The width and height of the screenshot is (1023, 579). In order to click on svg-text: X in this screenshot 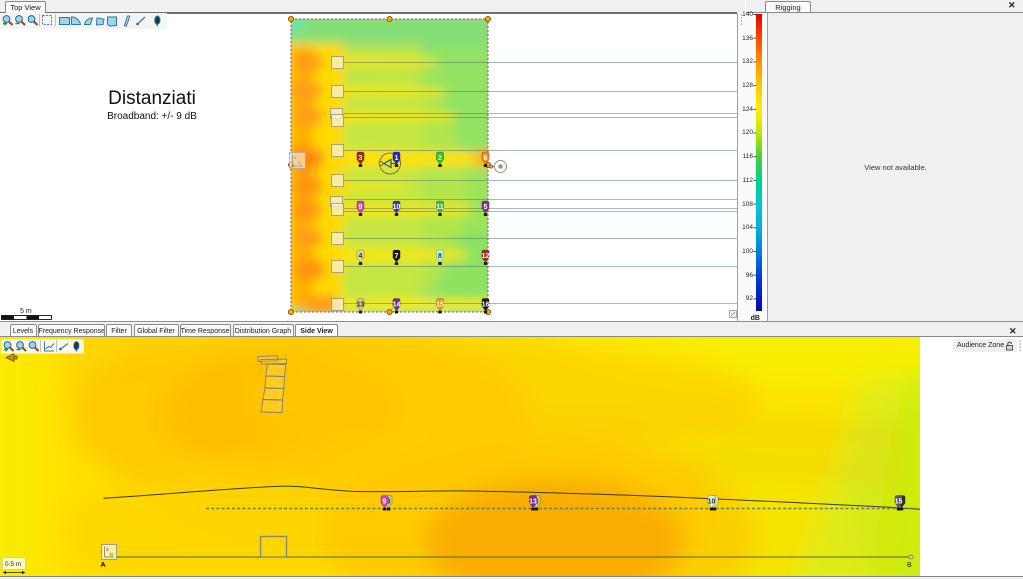, I will do `click(300, 163)`.